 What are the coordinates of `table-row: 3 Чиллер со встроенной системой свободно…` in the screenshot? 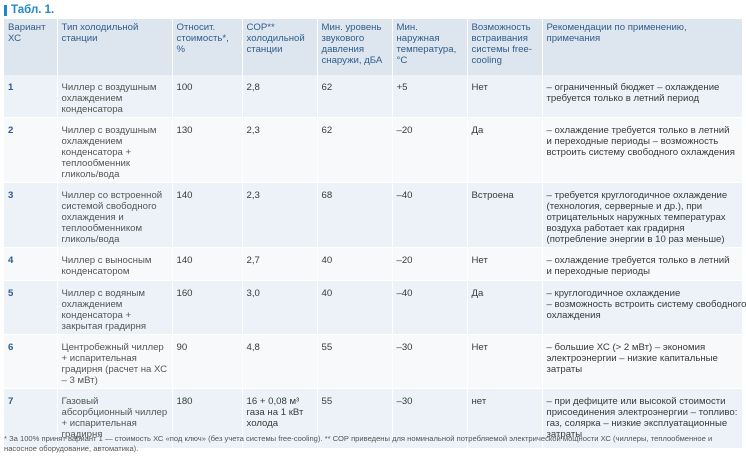 It's located at (373, 215).